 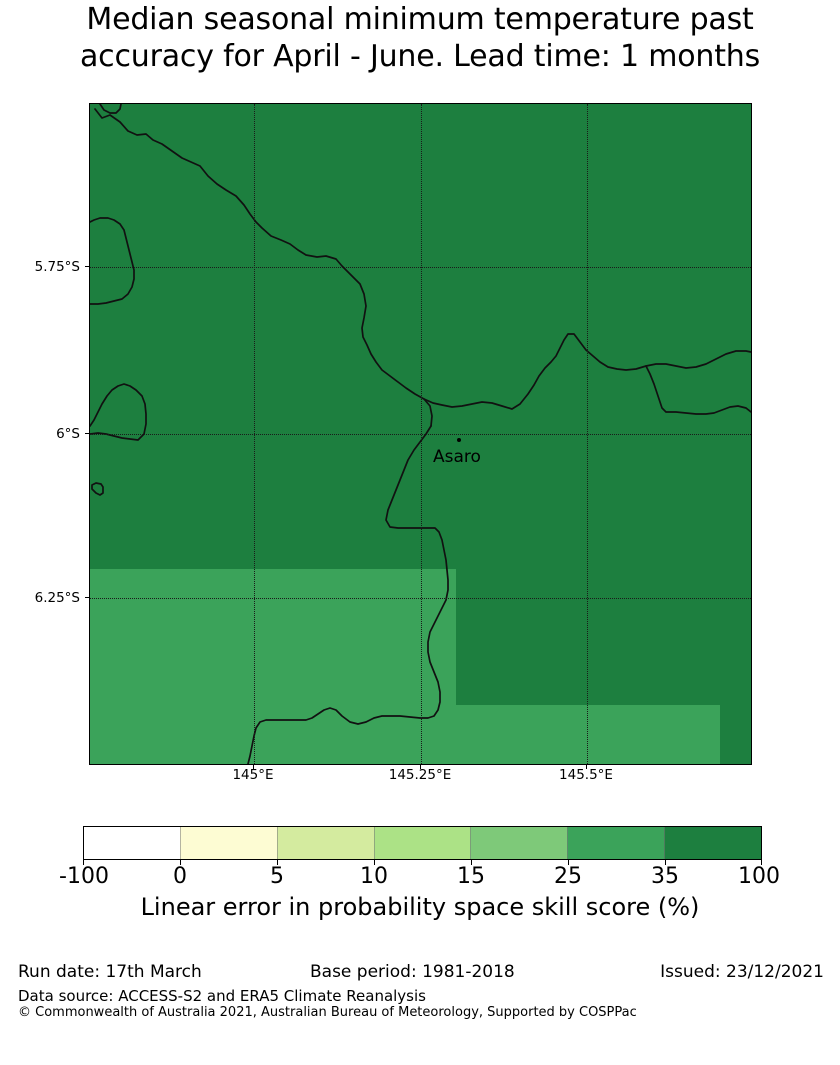 What do you see at coordinates (68, 434) in the screenshot?
I see `ytick-label-6S: 6°S` at bounding box center [68, 434].